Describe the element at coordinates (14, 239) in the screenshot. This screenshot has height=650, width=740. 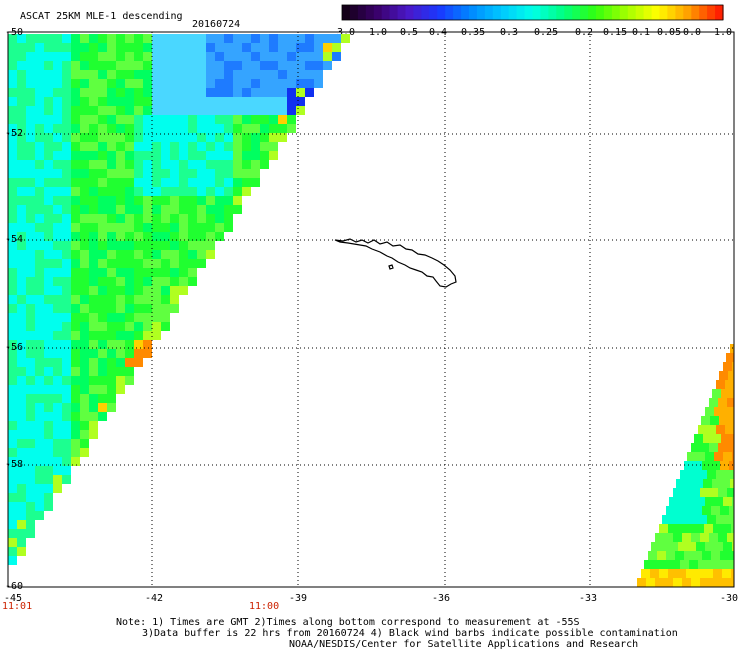
I see `lat-label: -54` at that location.